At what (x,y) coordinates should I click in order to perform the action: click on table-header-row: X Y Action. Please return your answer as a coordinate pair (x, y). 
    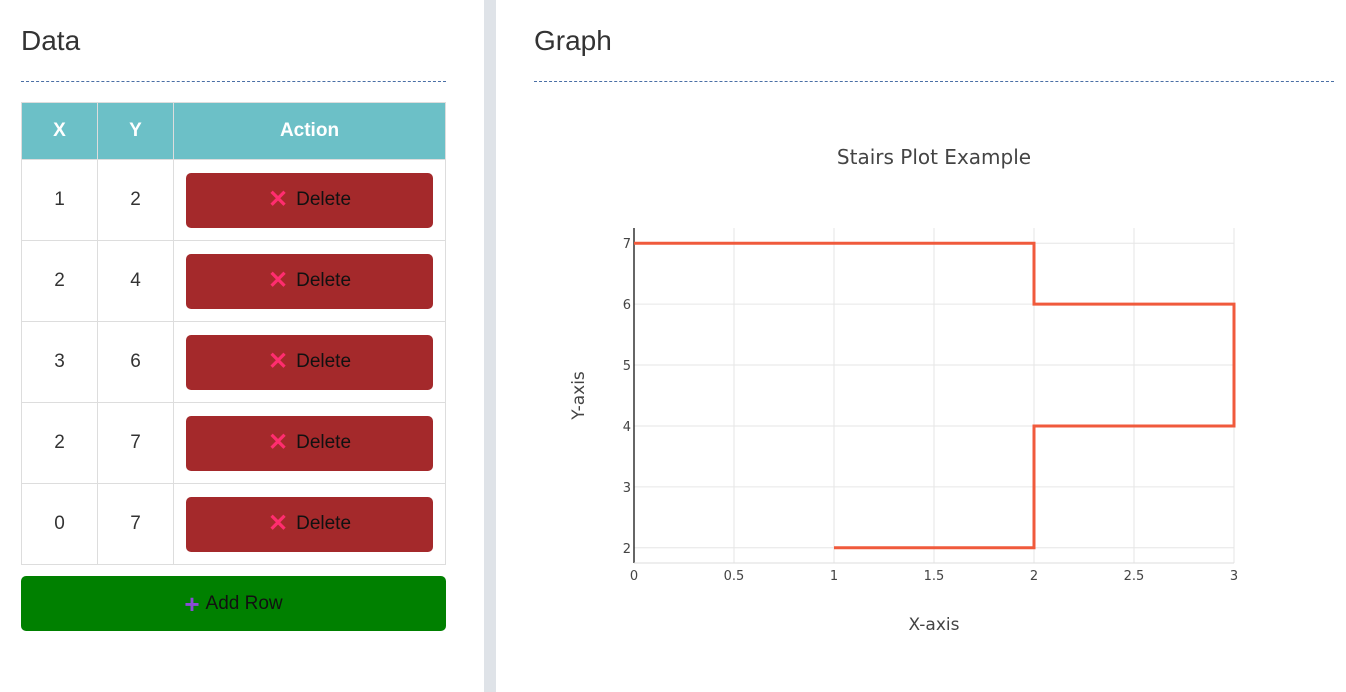
    Looking at the image, I should click on (233, 131).